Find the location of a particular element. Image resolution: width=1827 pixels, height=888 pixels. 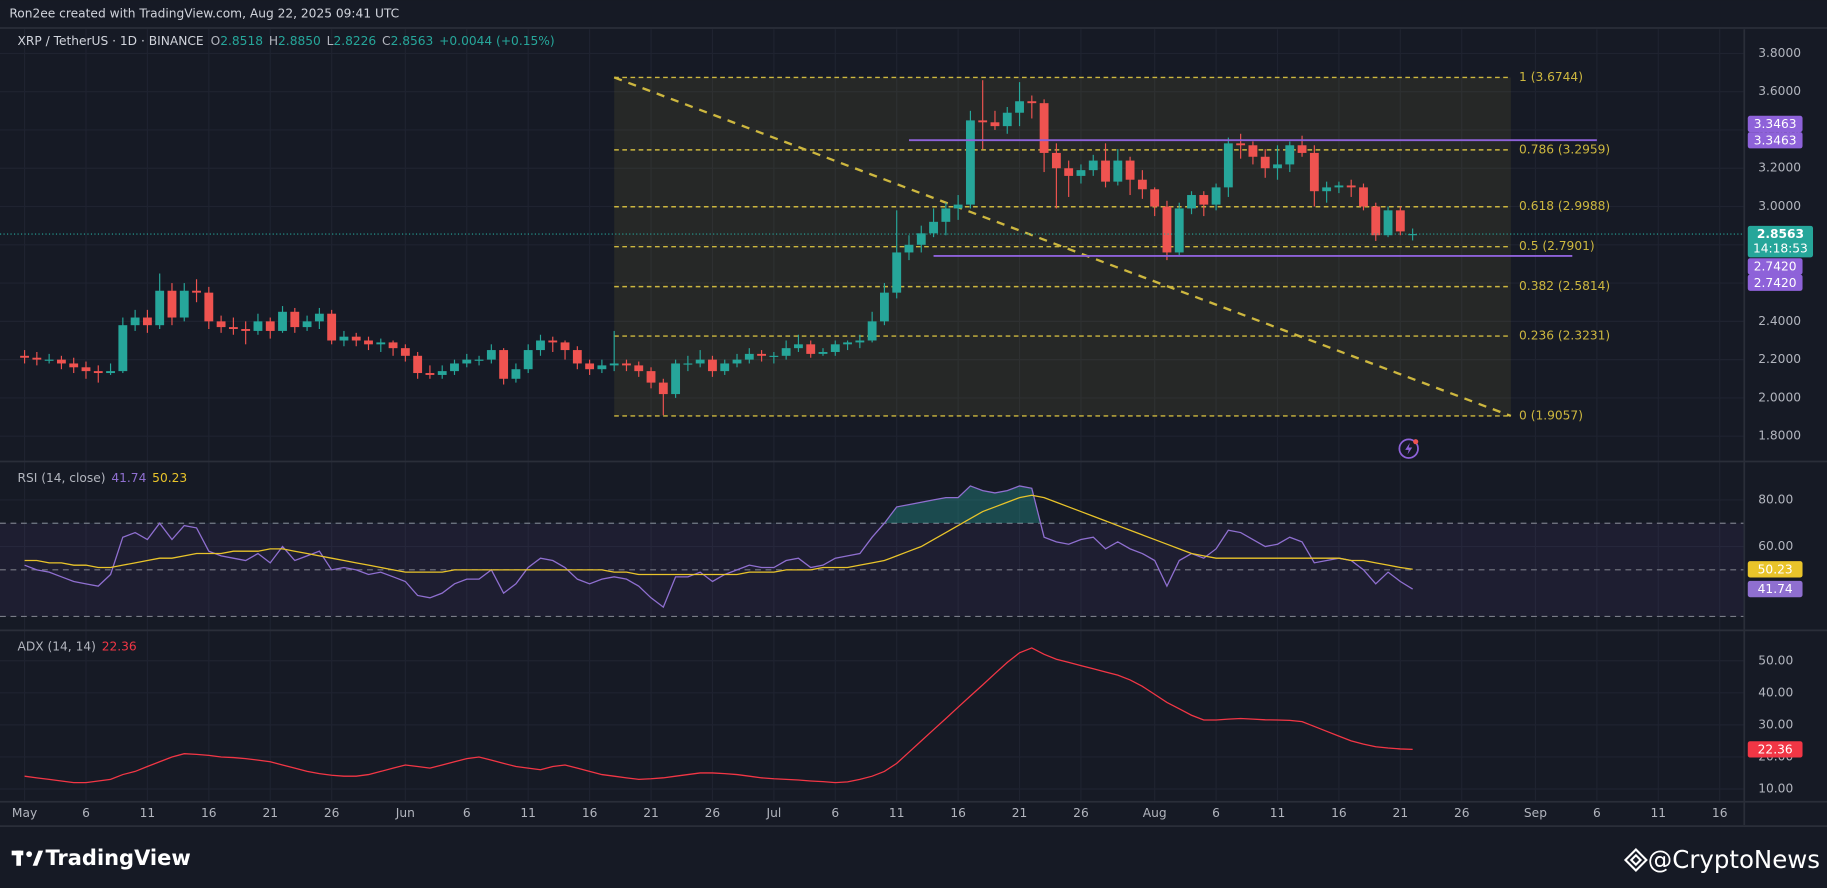

legend-key: L is located at coordinates (330, 40).